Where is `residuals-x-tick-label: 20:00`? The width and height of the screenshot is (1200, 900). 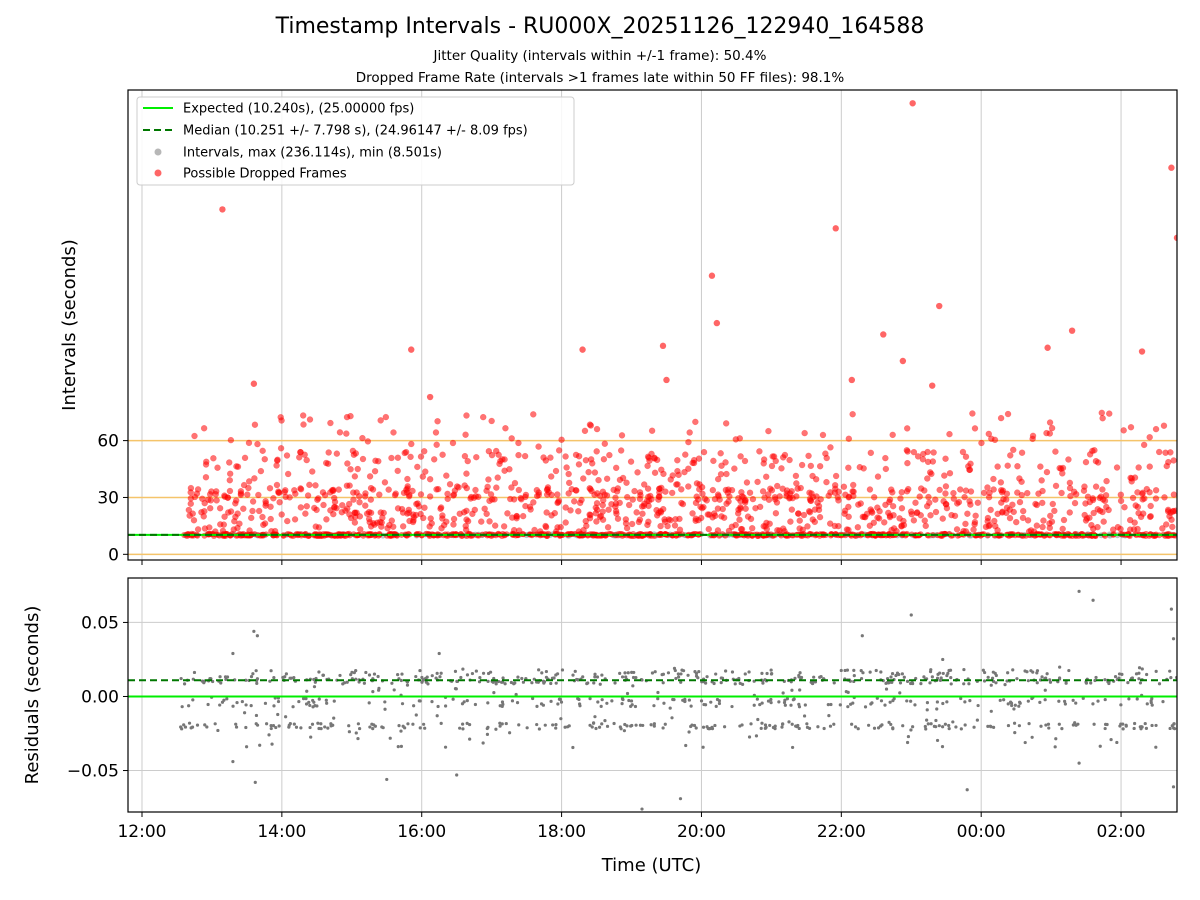 residuals-x-tick-label: 20:00 is located at coordinates (701, 832).